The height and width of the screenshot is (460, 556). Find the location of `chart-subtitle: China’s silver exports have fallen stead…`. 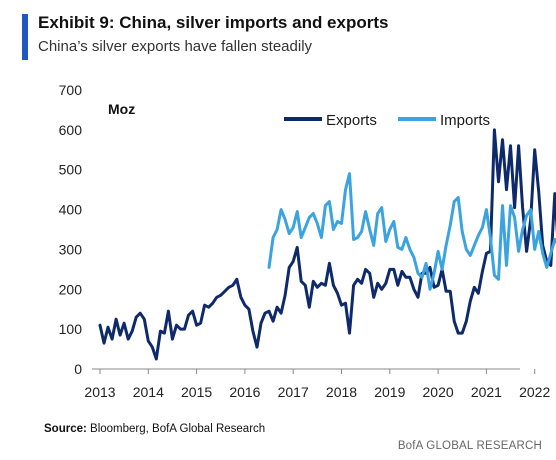

chart-subtitle: China’s silver exports have fallen stead… is located at coordinates (175, 46).